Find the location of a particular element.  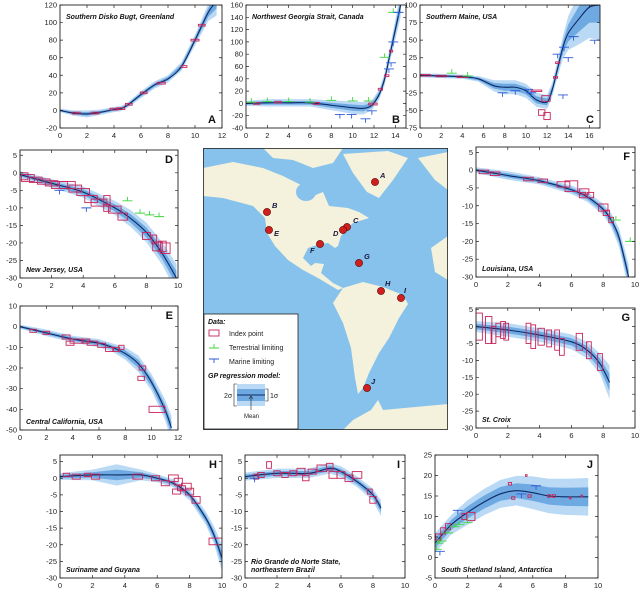

y-tick-label: -50 is located at coordinates (411, 110).